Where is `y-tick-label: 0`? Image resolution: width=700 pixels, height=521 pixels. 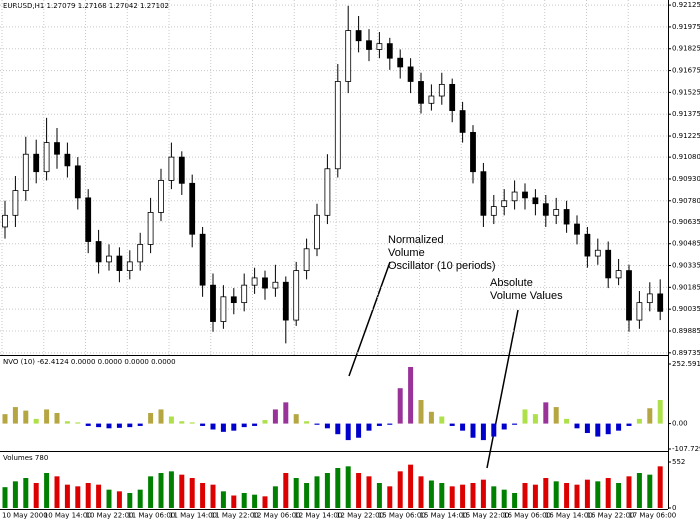
y-tick-label: 0 is located at coordinates (674, 508).